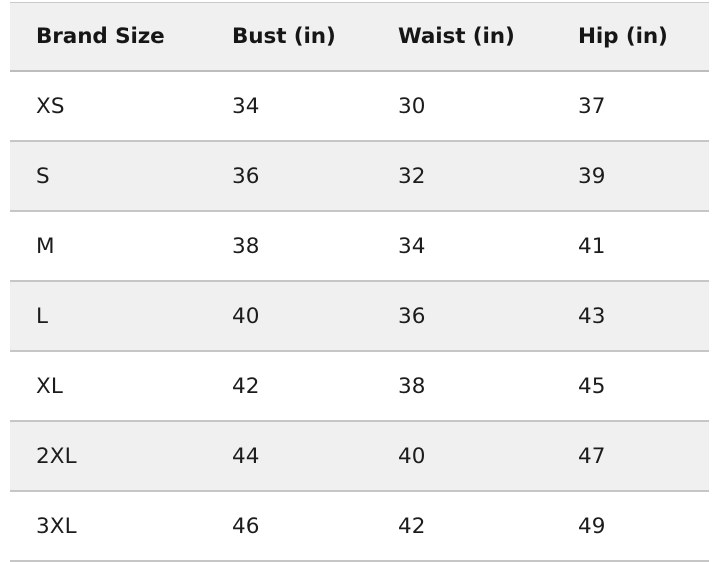  I want to click on column-header-hip: Hip (in), so click(630, 37).